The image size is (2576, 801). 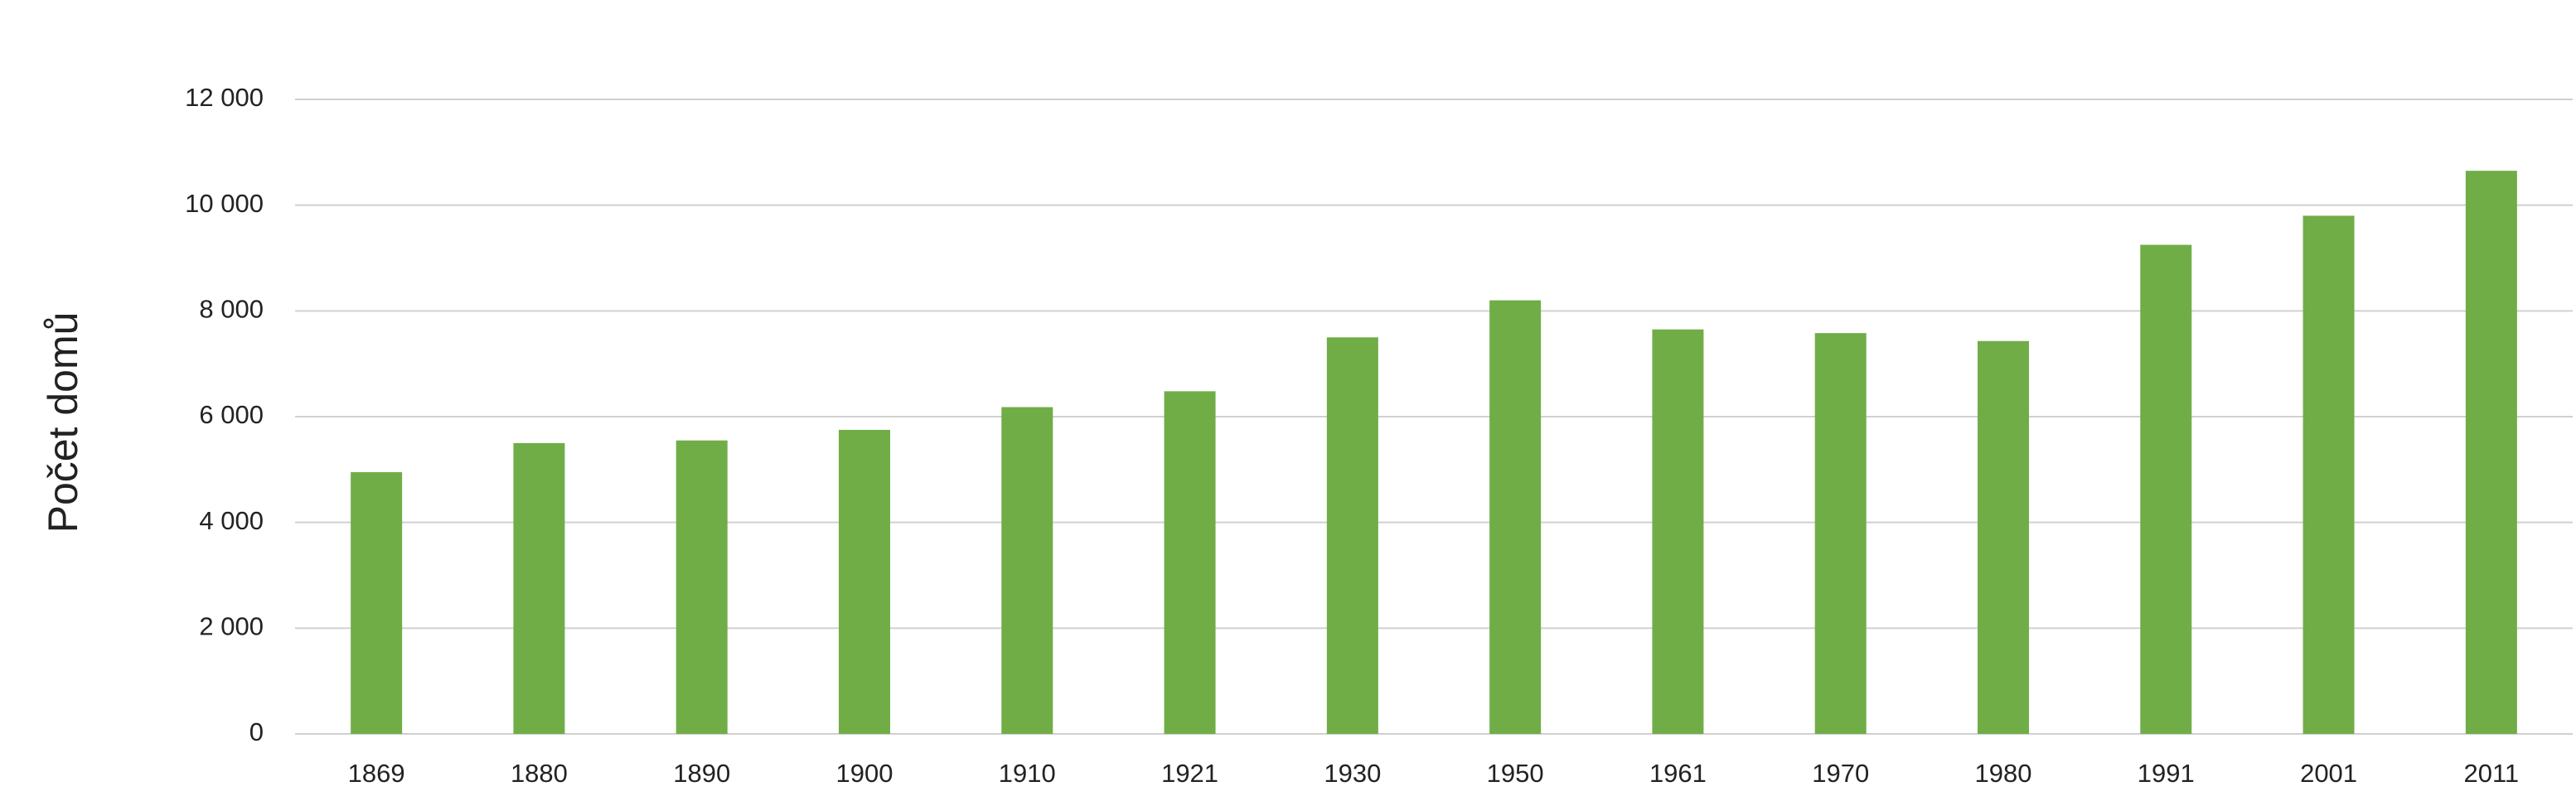 What do you see at coordinates (1027, 773) in the screenshot?
I see `x-tick-label: 1910` at bounding box center [1027, 773].